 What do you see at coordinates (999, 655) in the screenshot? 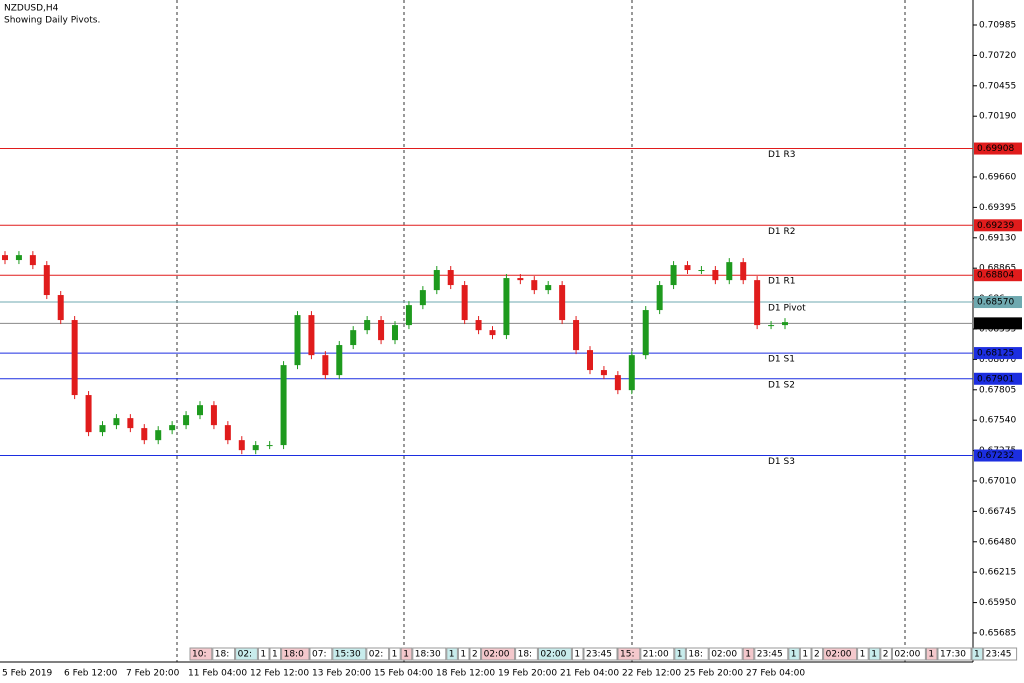
I see `time-marker: 23:45` at bounding box center [999, 655].